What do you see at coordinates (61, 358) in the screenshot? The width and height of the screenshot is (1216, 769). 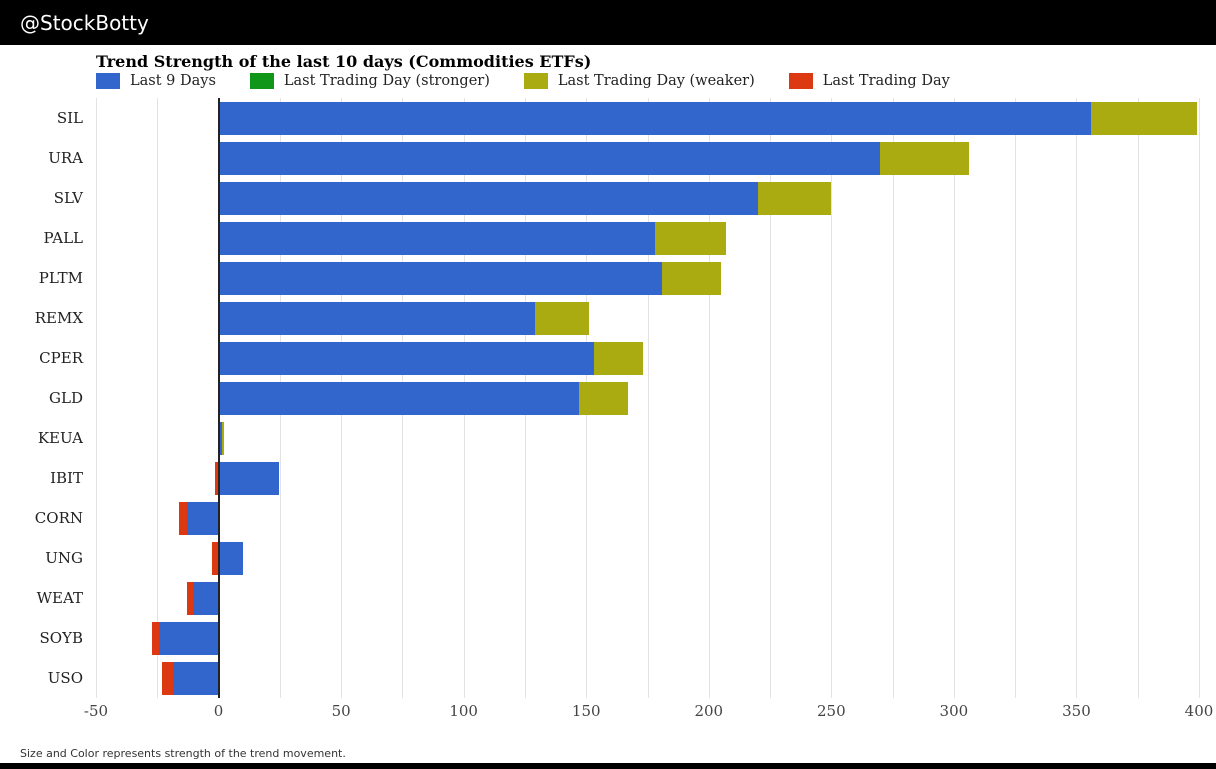 I see `category-label-CPER: CPER` at bounding box center [61, 358].